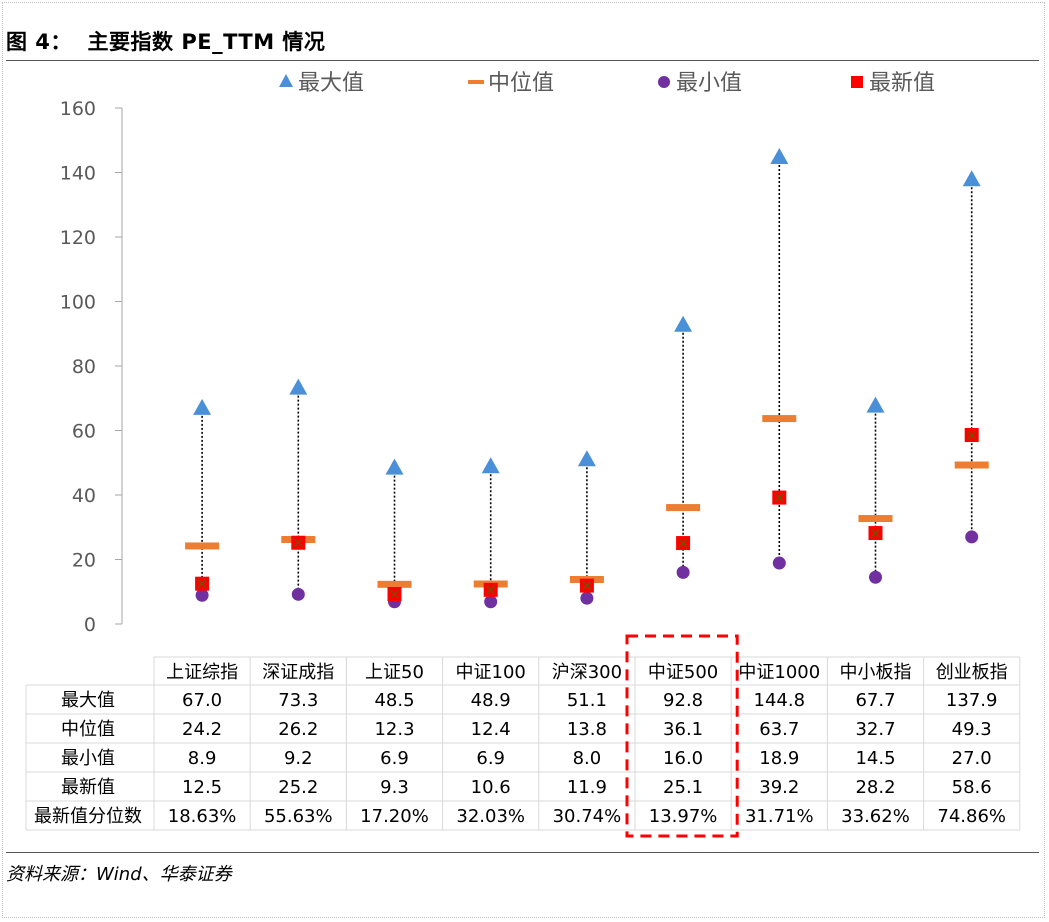 This screenshot has width=1049, height=922. Describe the element at coordinates (394, 816) in the screenshot. I see `table-cell: 17.20%` at that location.